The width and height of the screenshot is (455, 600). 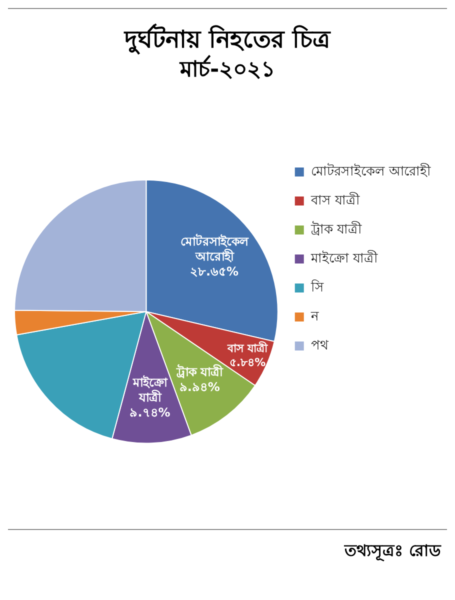 I want to click on slice-label: বাস যাত্রী, so click(x=247, y=347).